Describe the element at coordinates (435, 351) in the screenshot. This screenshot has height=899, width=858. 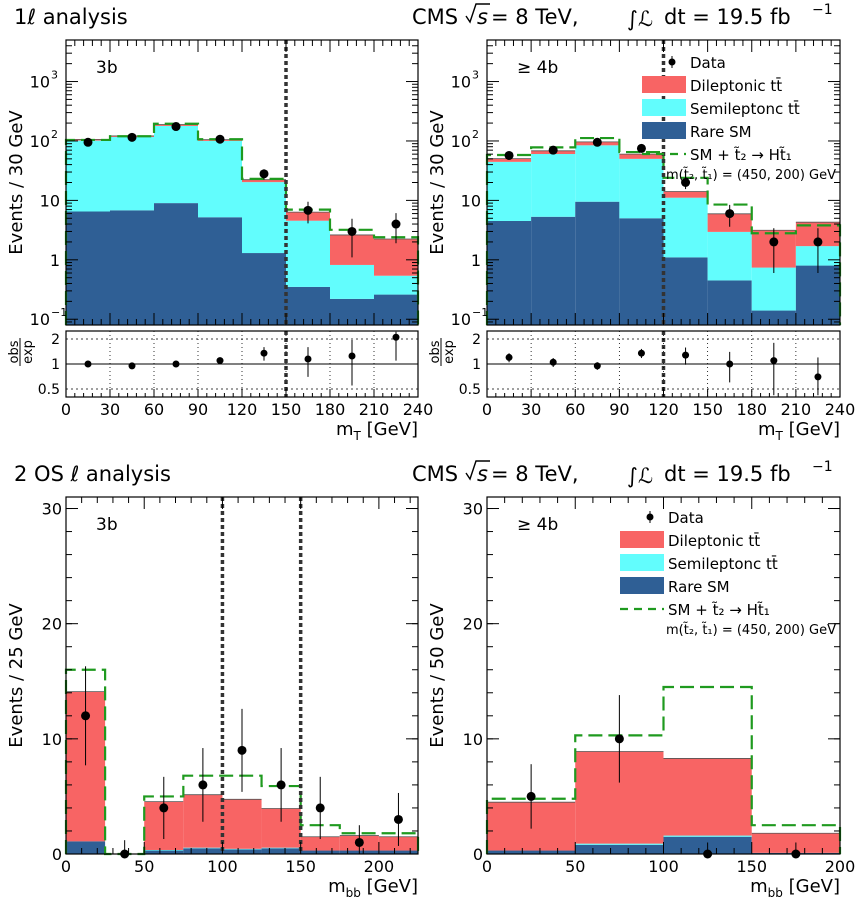
I see `ratio-label-top: obs` at that location.